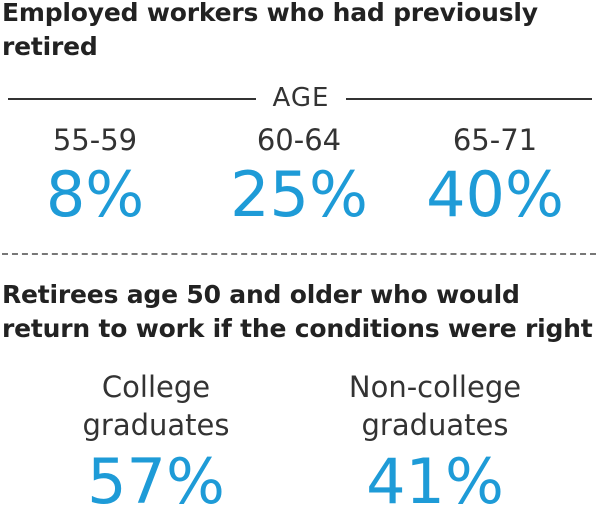 The width and height of the screenshot is (600, 522). I want to click on age-percent-value: 8%, so click(95, 194).